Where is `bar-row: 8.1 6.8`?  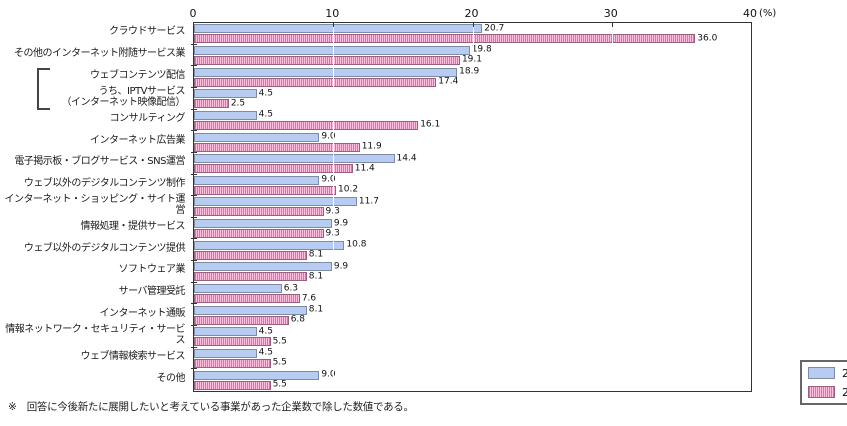
bar-row: 8.1 6.8 is located at coordinates (472, 315).